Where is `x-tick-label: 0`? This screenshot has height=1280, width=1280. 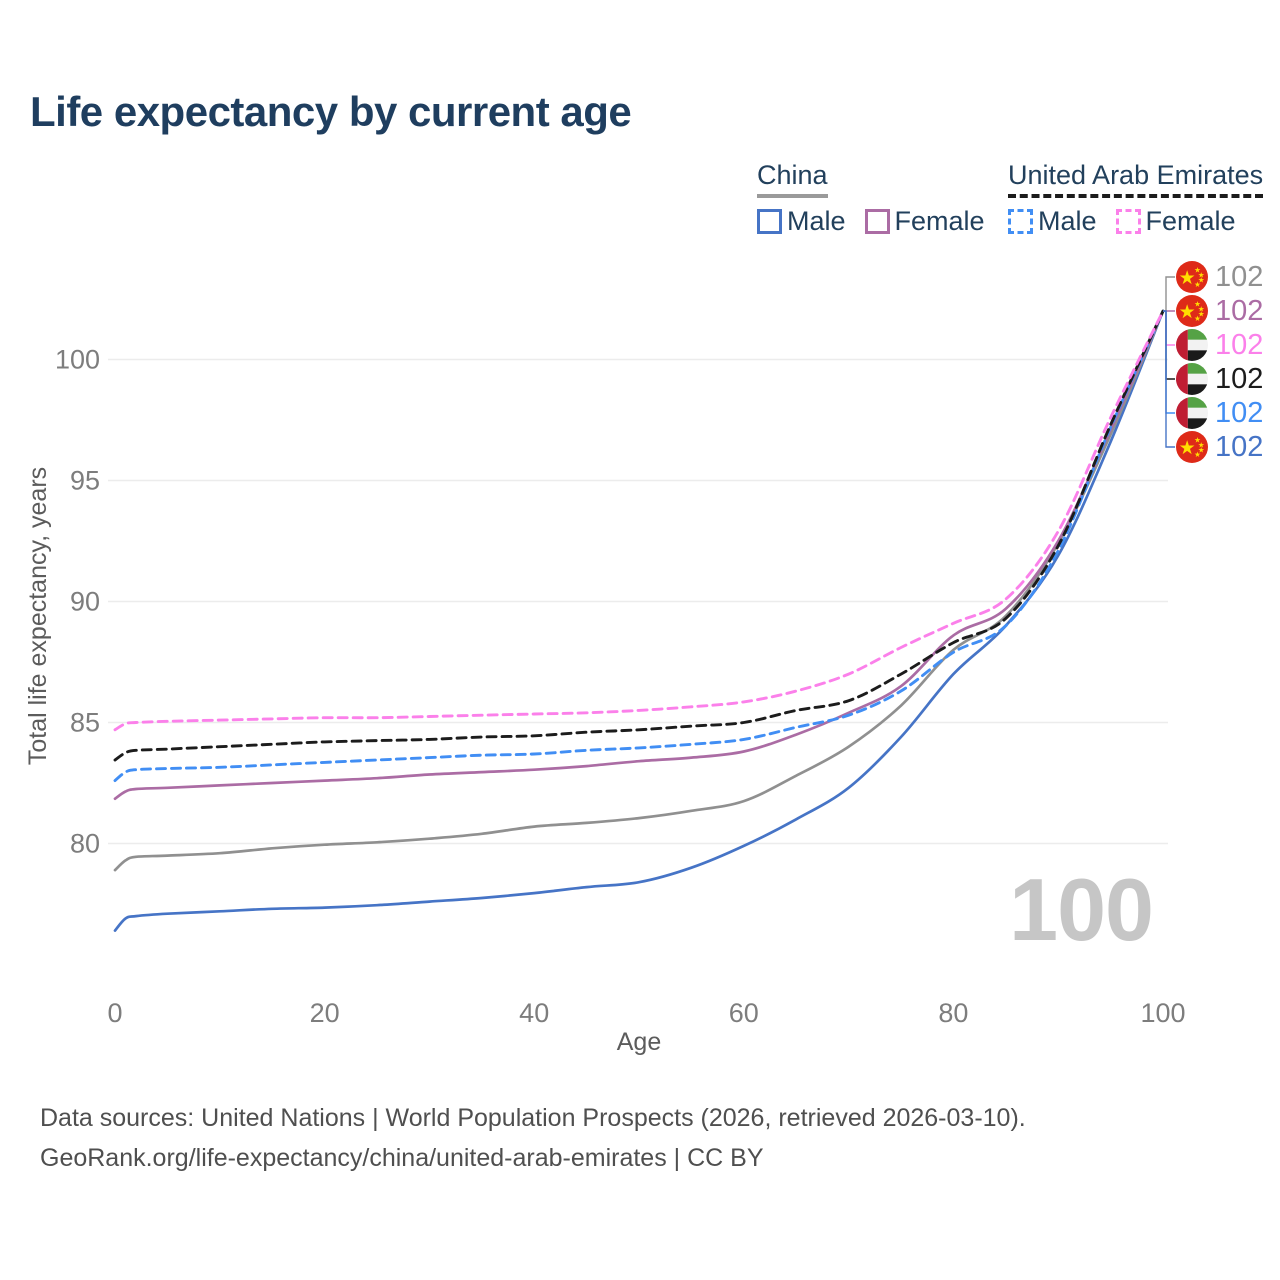
x-tick-label: 0 is located at coordinates (114, 1013).